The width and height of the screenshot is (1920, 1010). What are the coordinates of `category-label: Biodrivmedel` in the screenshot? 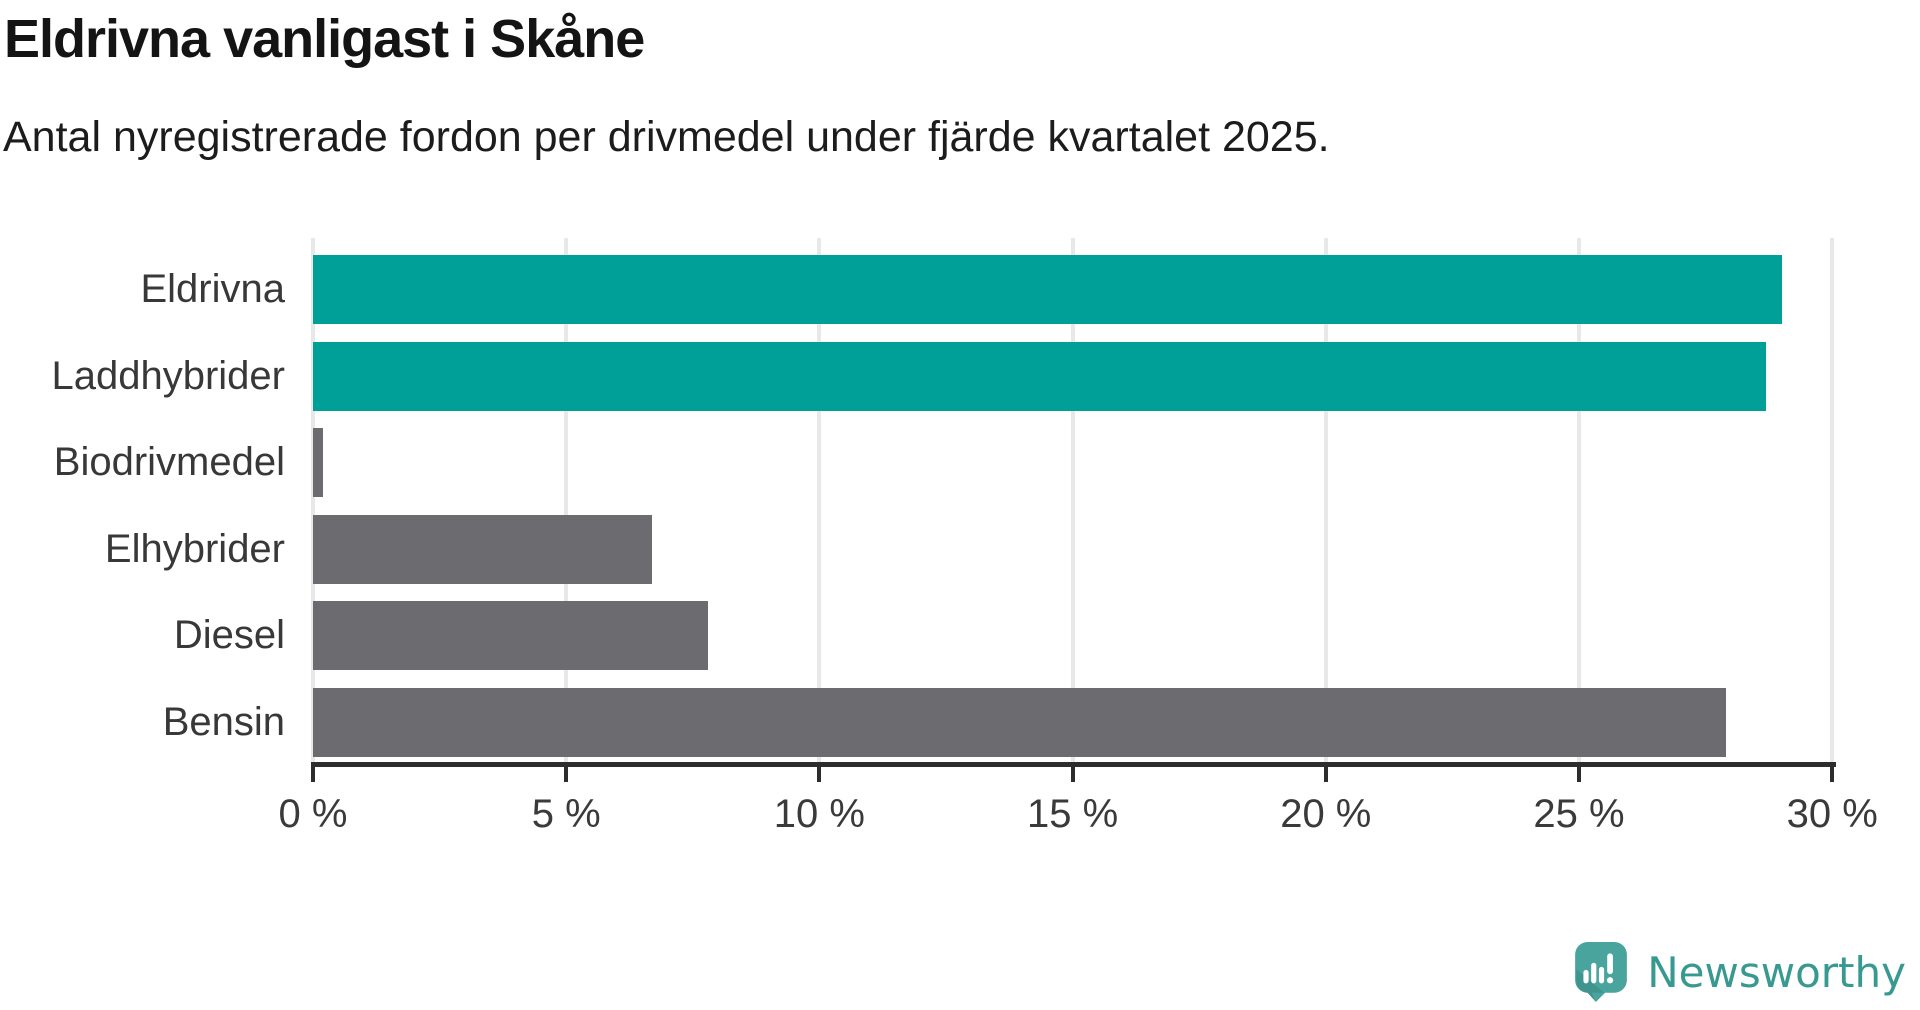 It's located at (169, 462).